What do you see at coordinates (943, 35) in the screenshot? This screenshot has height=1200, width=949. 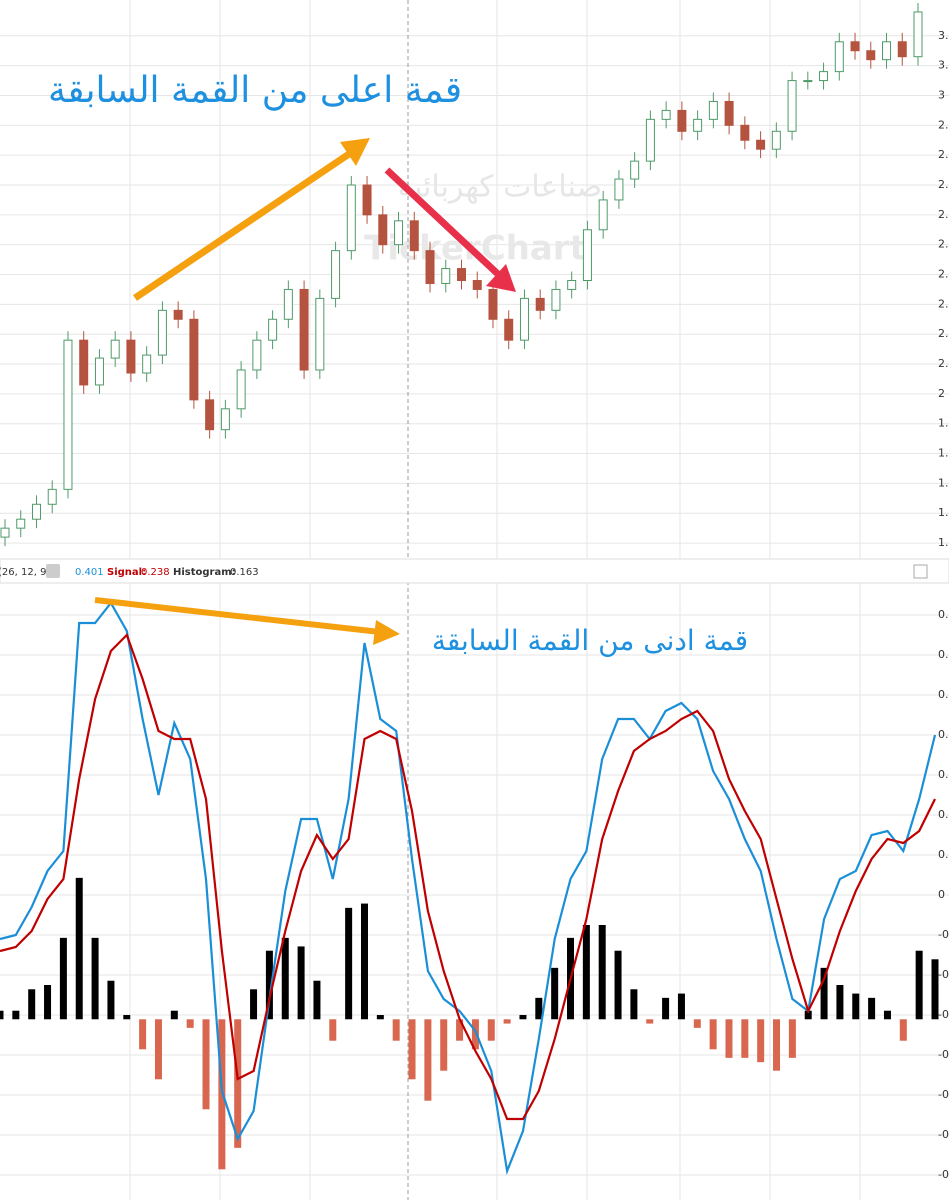 I see `y-tick-label: 3.2` at bounding box center [943, 35].